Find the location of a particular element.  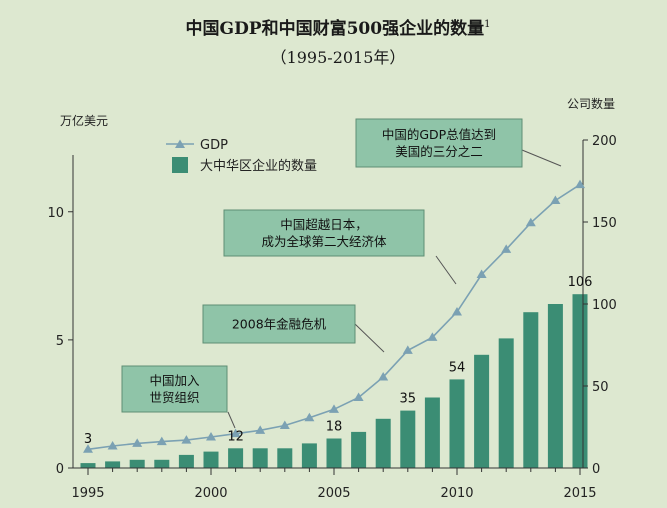

x-tick-label: 2000 is located at coordinates (210, 493).